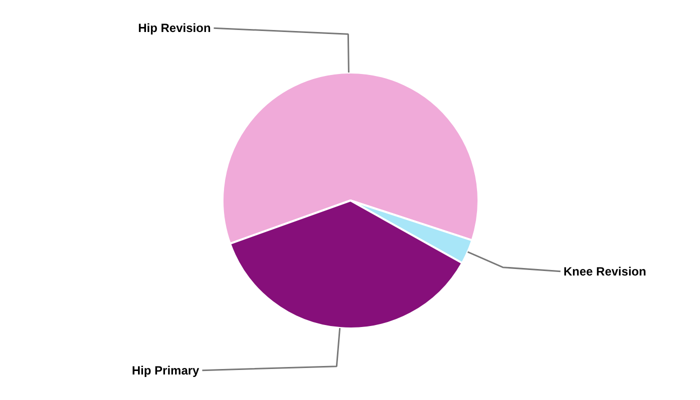  I want to click on slice-label: Knee Revision, so click(604, 271).